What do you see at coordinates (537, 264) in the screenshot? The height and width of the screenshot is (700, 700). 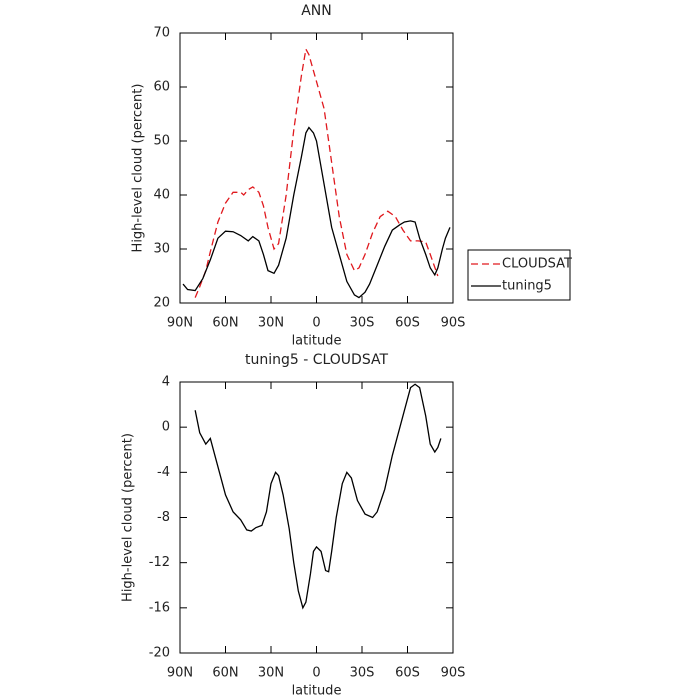 I see `legend-label: CLOUDSAT` at bounding box center [537, 264].